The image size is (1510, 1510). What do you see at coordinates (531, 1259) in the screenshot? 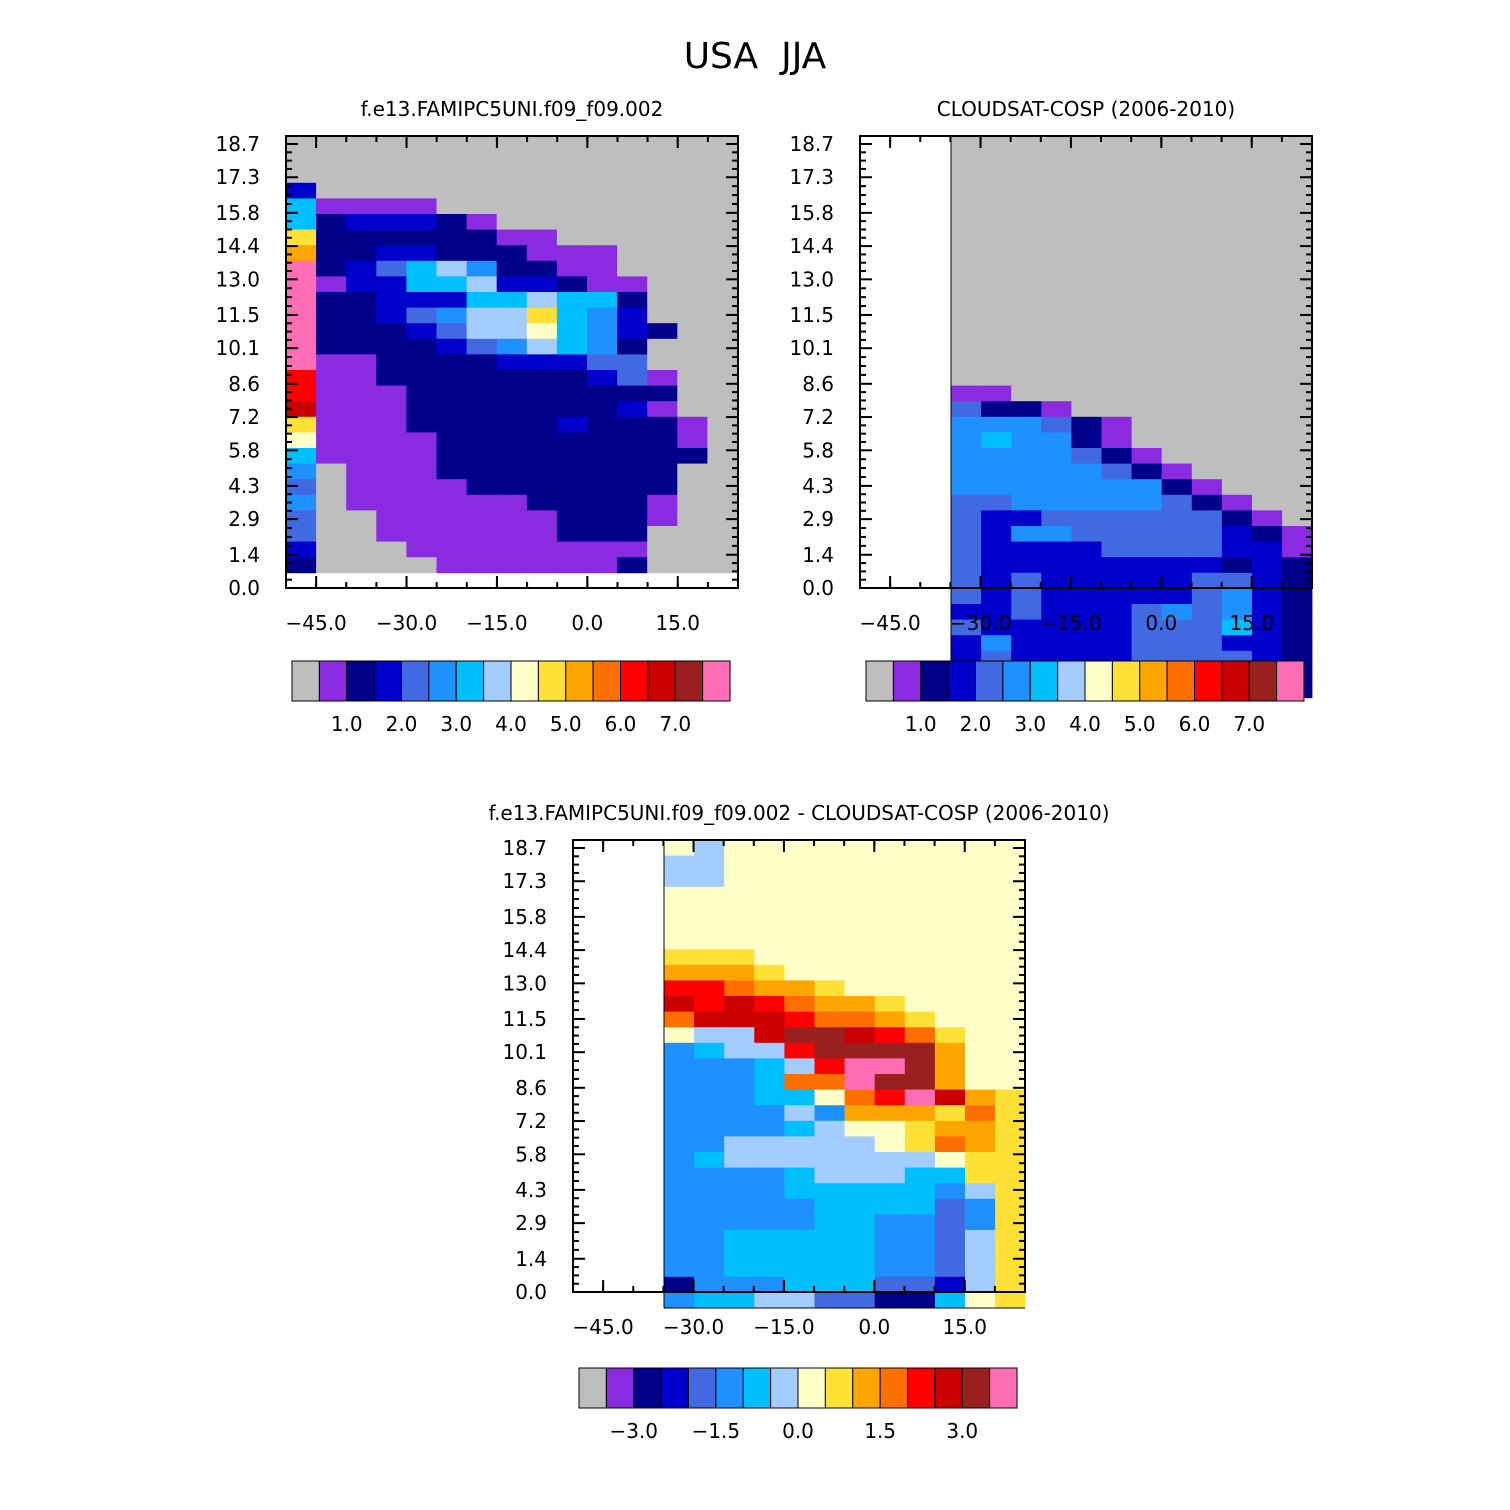
I see `y-tick-label: 1.4` at bounding box center [531, 1259].